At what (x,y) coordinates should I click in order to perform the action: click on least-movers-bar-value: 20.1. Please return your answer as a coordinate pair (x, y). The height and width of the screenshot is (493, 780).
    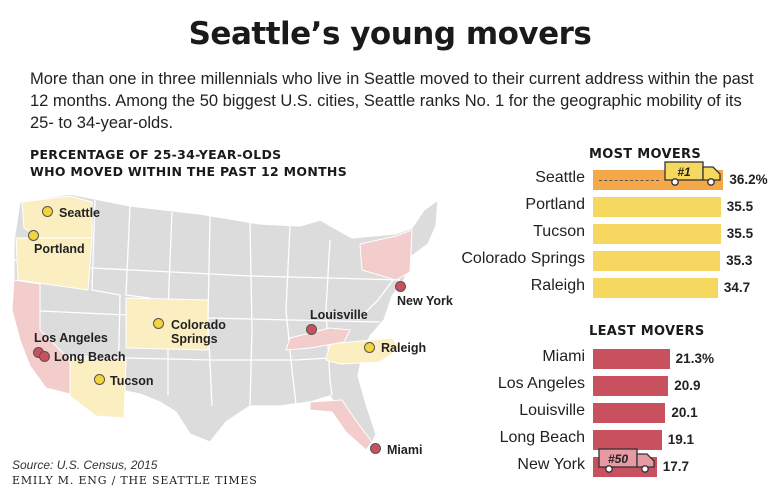
    Looking at the image, I should click on (684, 412).